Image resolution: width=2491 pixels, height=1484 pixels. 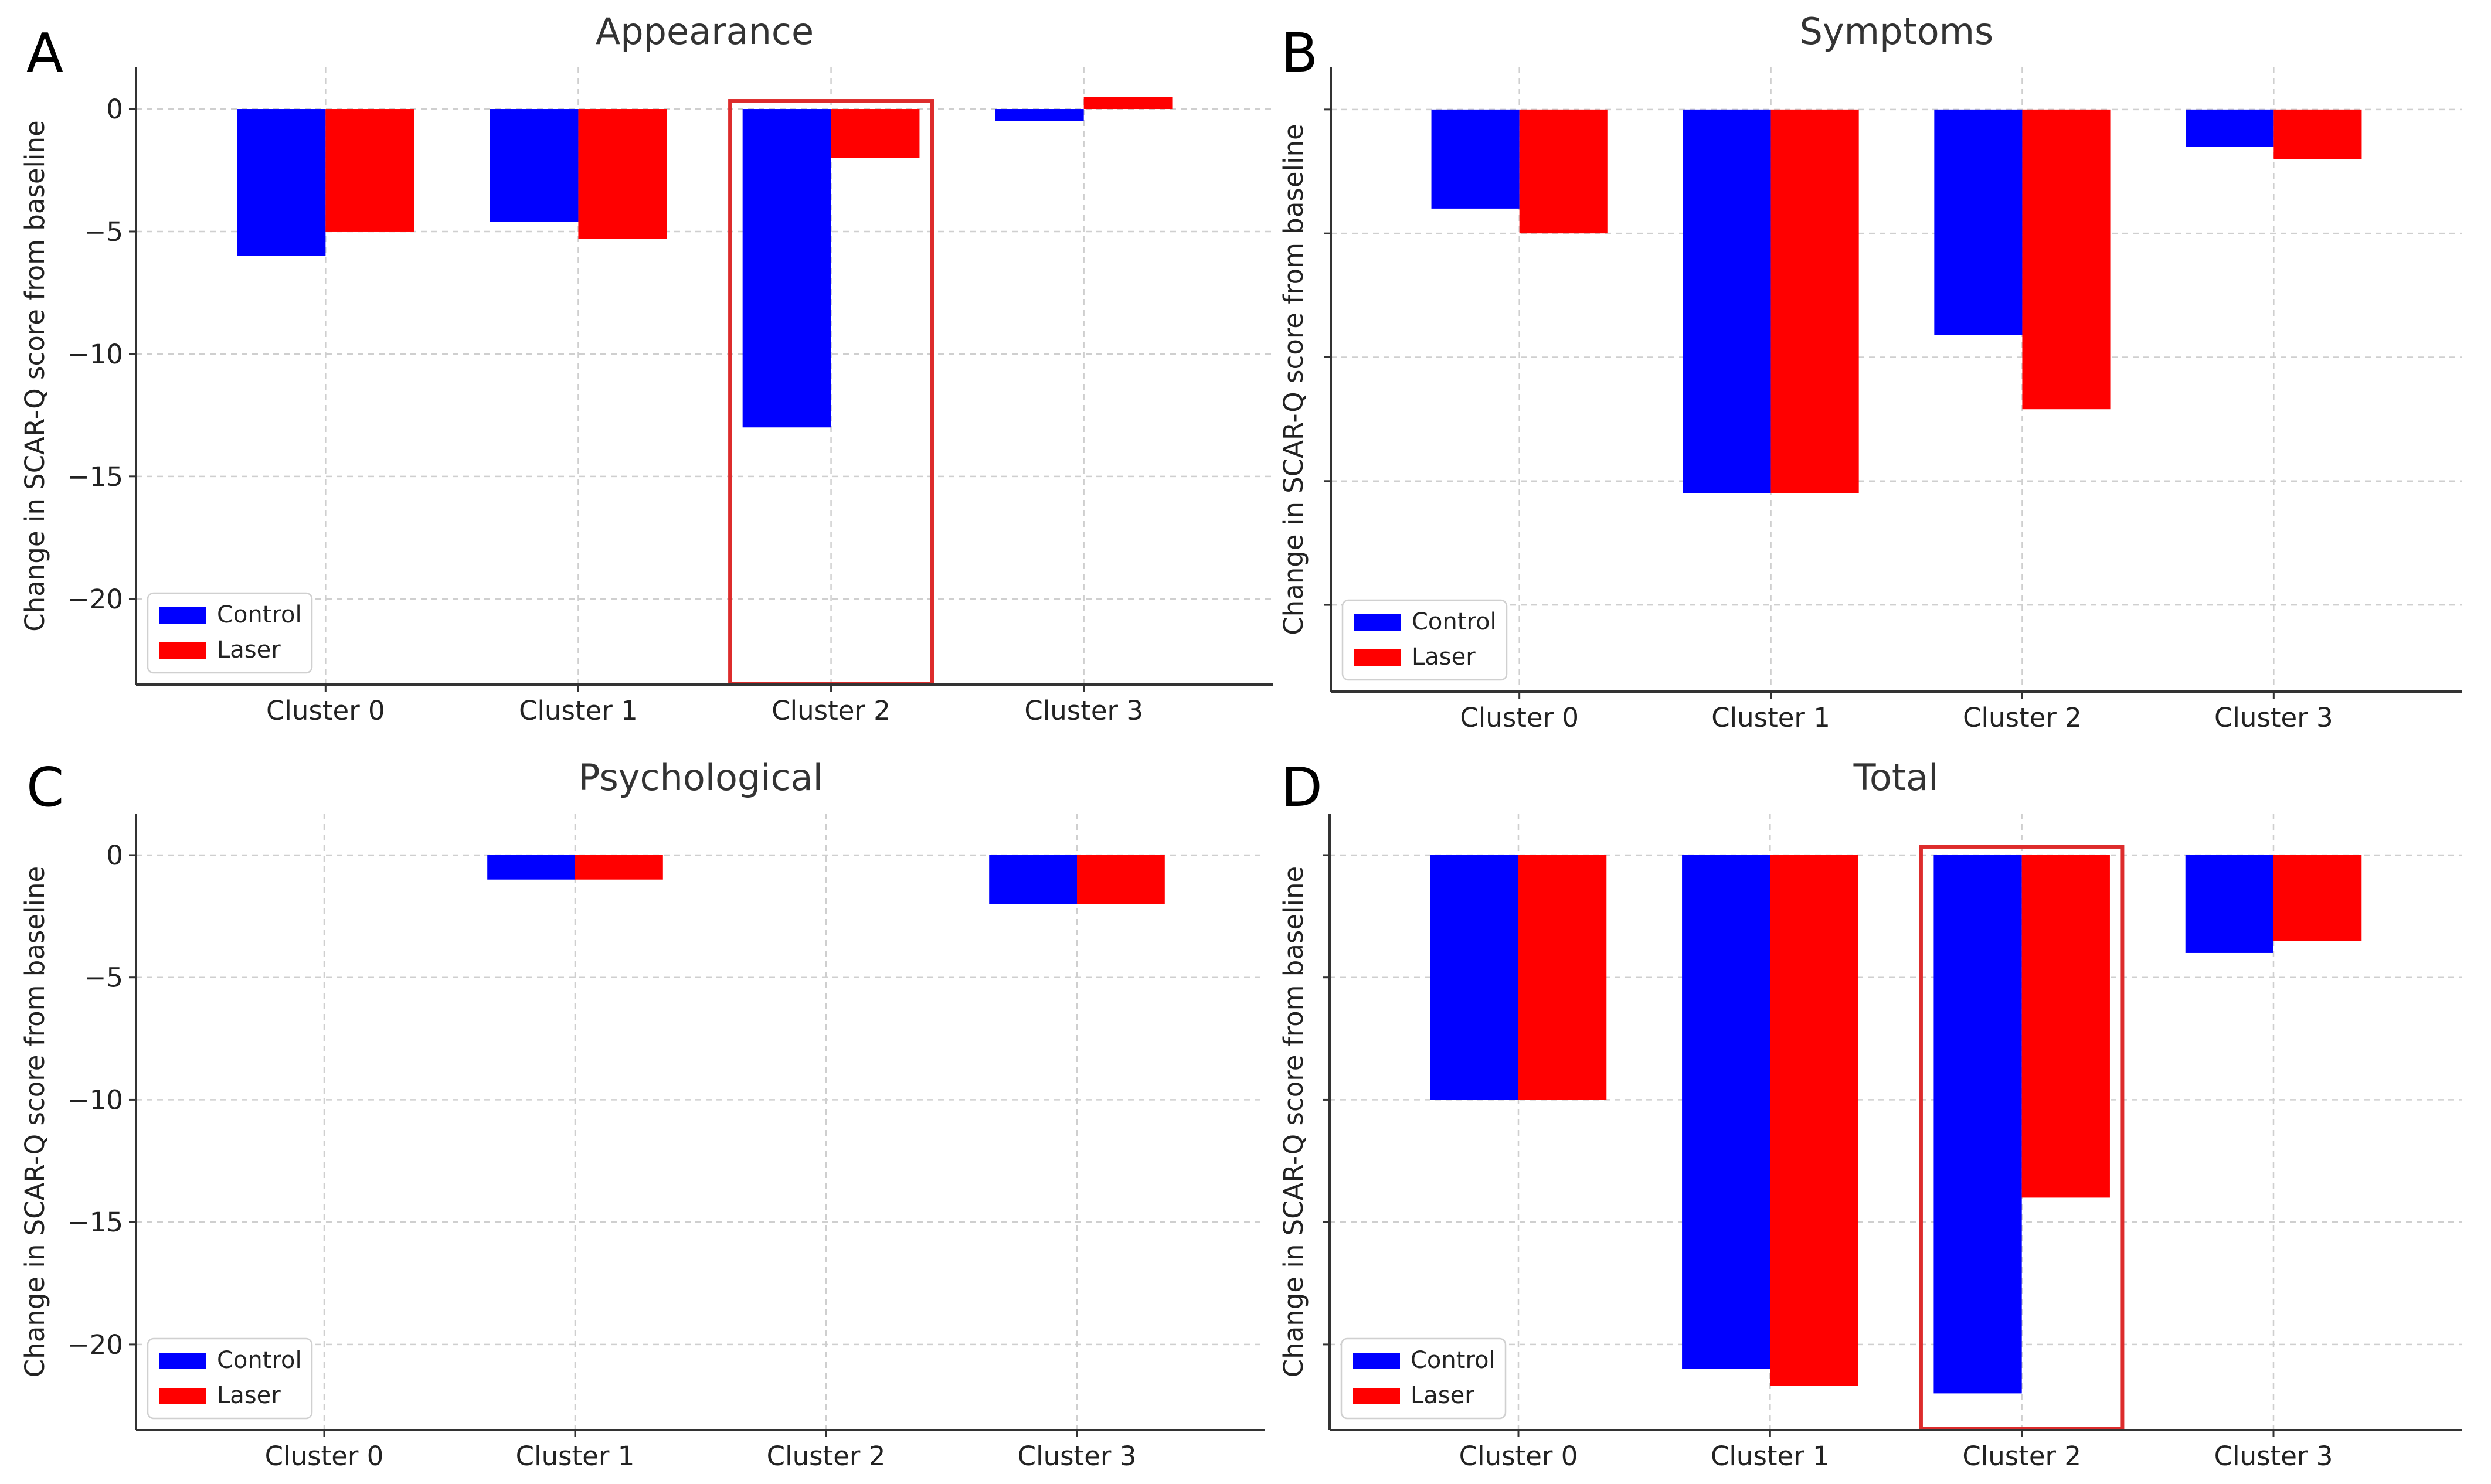 I want to click on panel-letter: D, so click(x=1302, y=788).